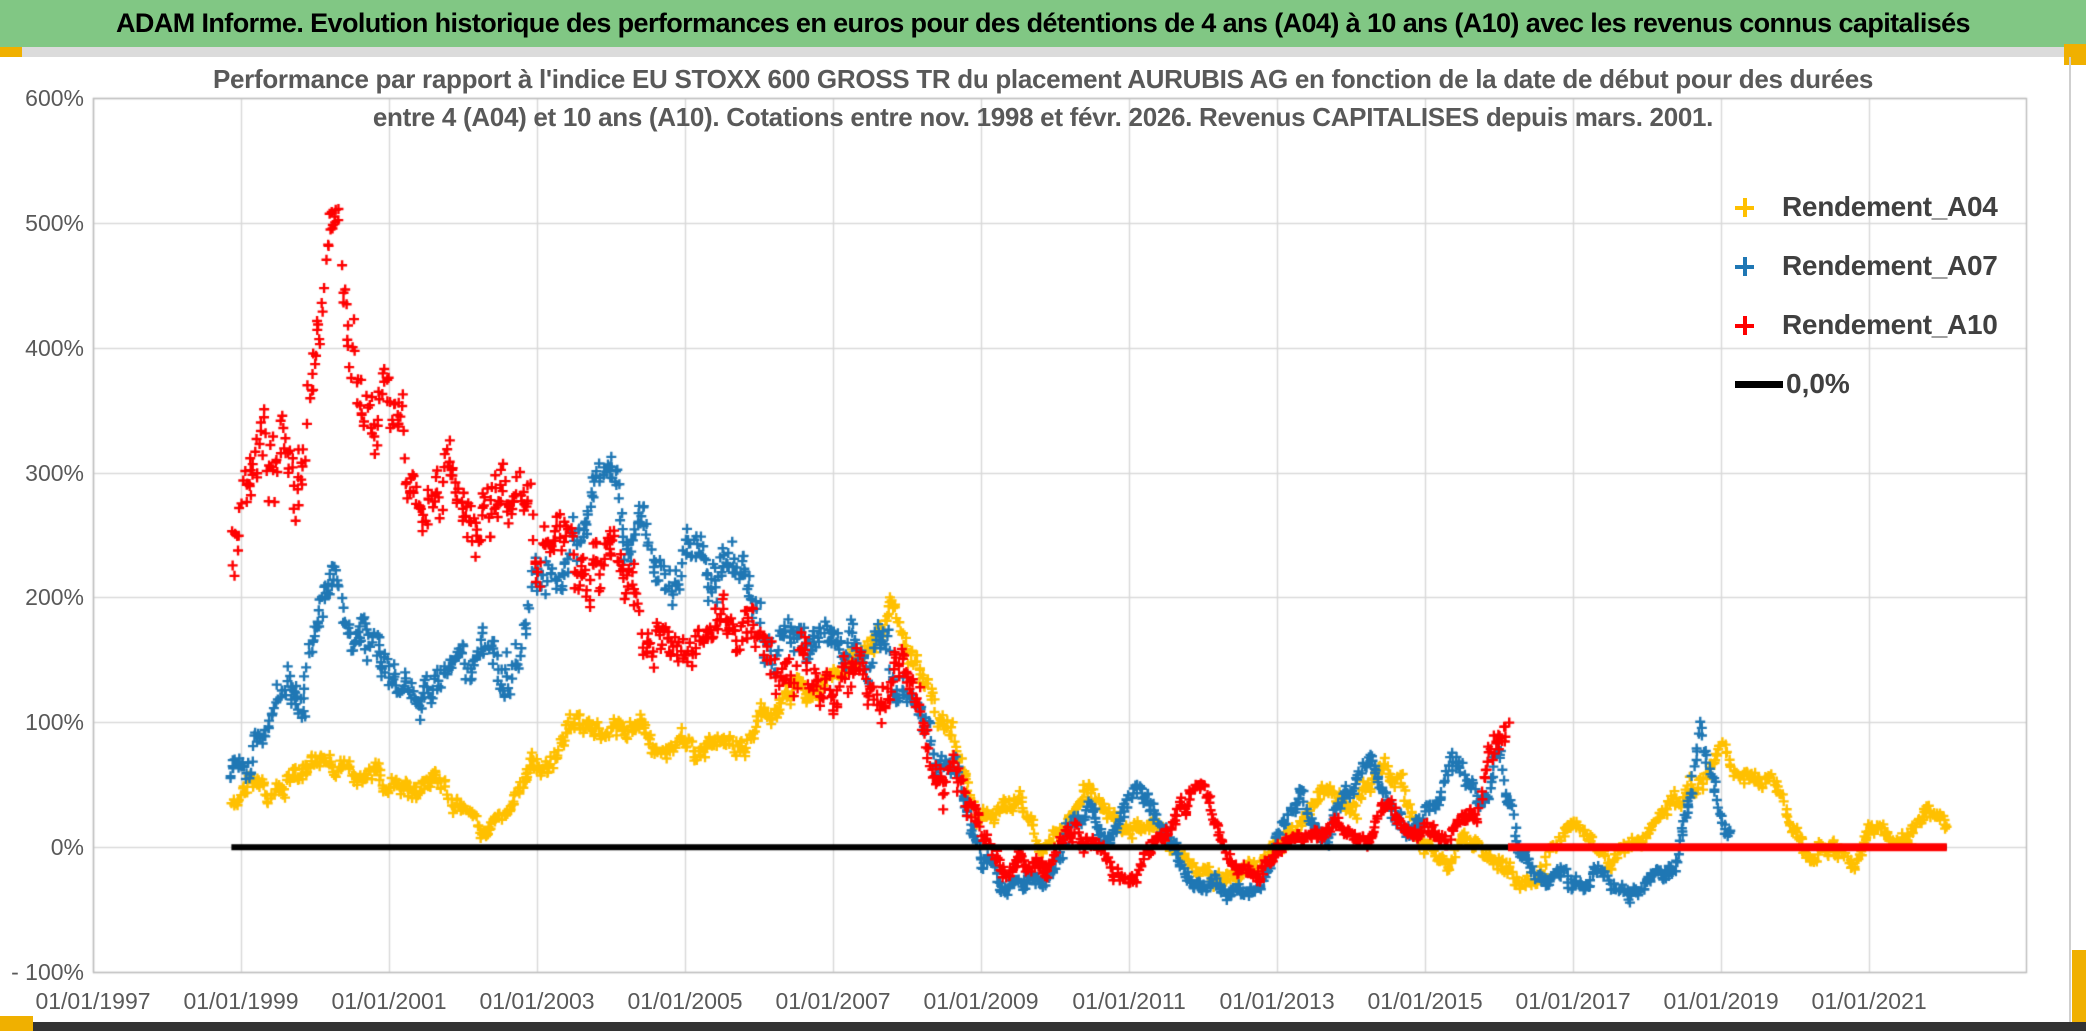  I want to click on x-axis-tick-label: 01/01/2005, so click(685, 1001).